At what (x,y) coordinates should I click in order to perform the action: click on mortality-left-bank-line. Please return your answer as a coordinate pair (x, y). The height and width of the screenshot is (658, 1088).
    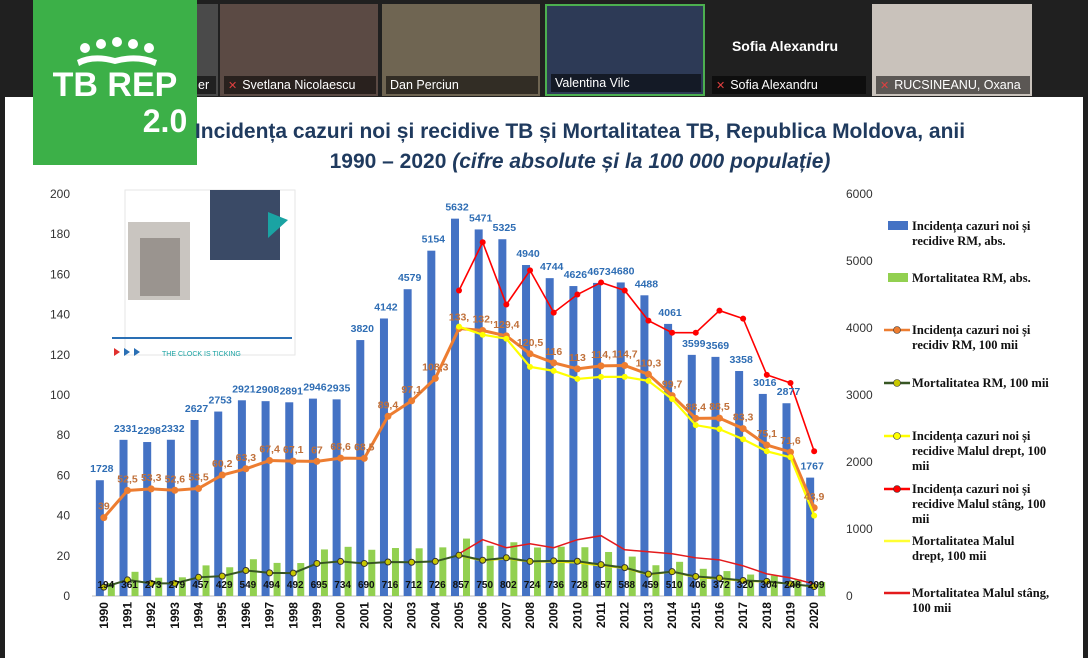
    Looking at the image, I should click on (636, 559).